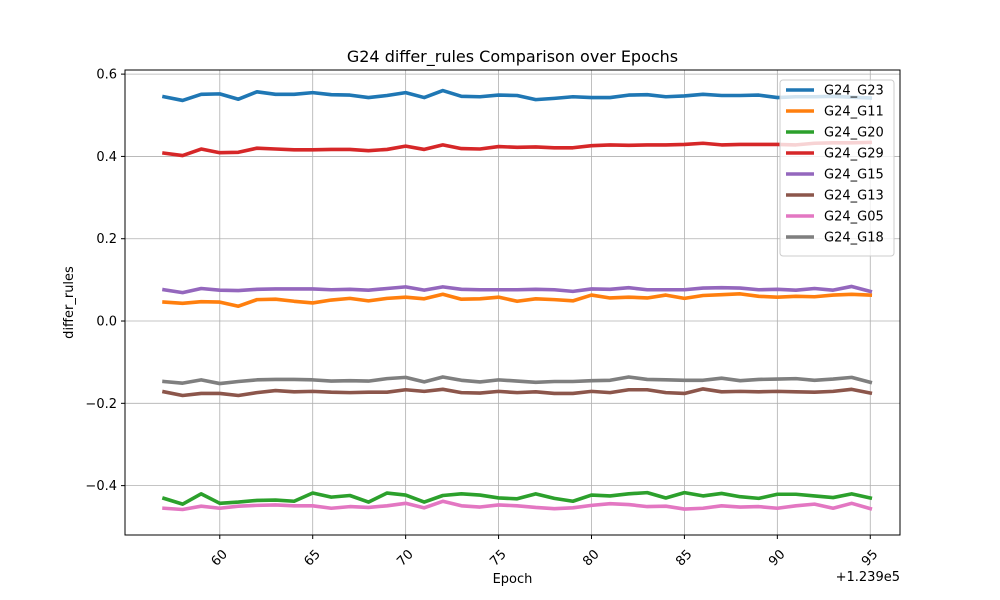  I want to click on series-line-g24-g23, so click(517, 95).